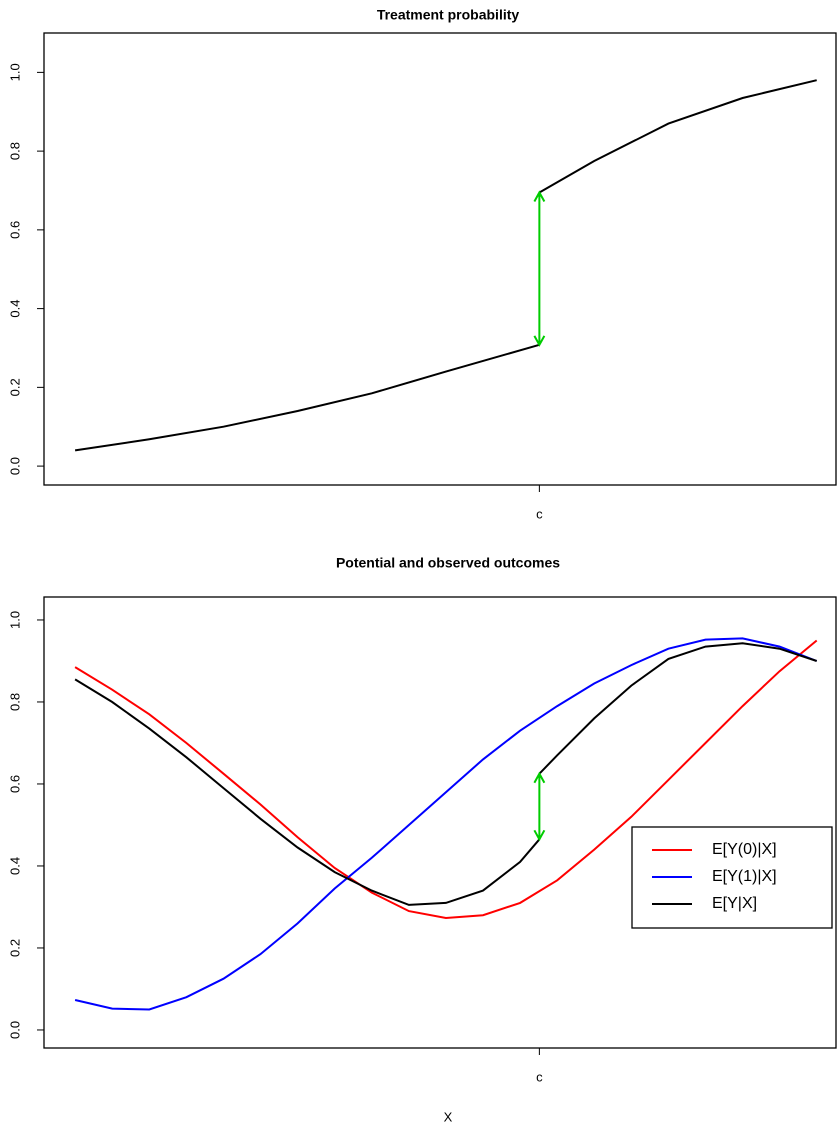  I want to click on legend-label: E[Y(0)|X], so click(744, 849).